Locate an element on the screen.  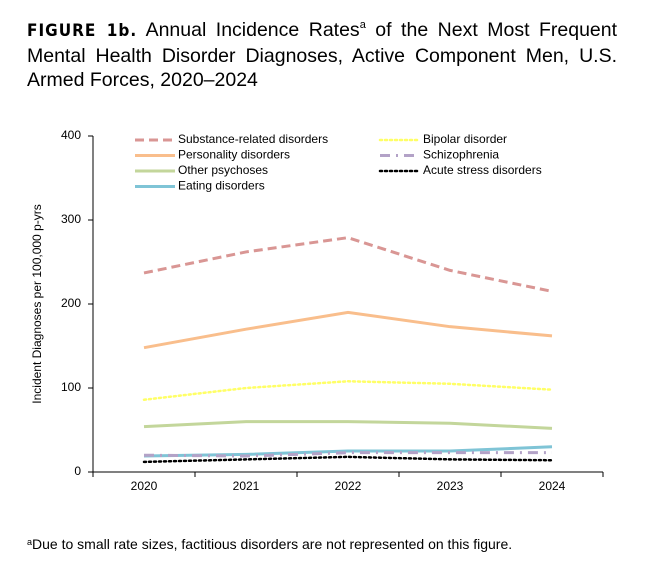
legend-label: Bipolar disorder is located at coordinates (465, 139).